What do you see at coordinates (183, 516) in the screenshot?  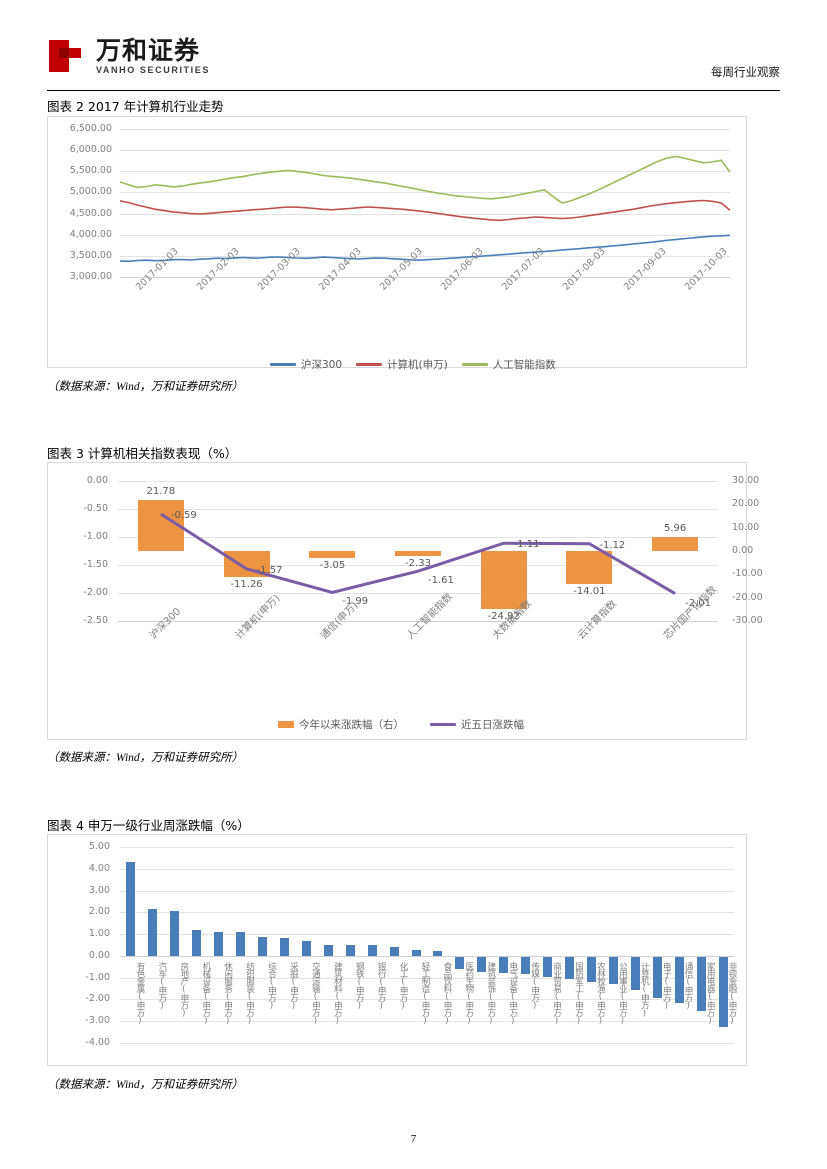 I see `chart2-line-label: -0.59` at bounding box center [183, 516].